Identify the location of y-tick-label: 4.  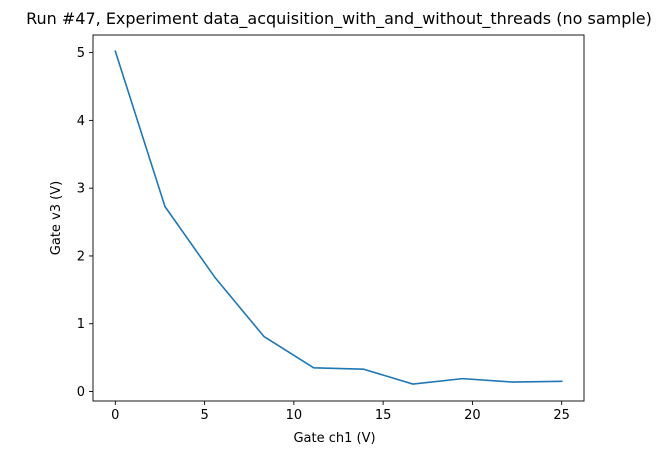
(81, 121).